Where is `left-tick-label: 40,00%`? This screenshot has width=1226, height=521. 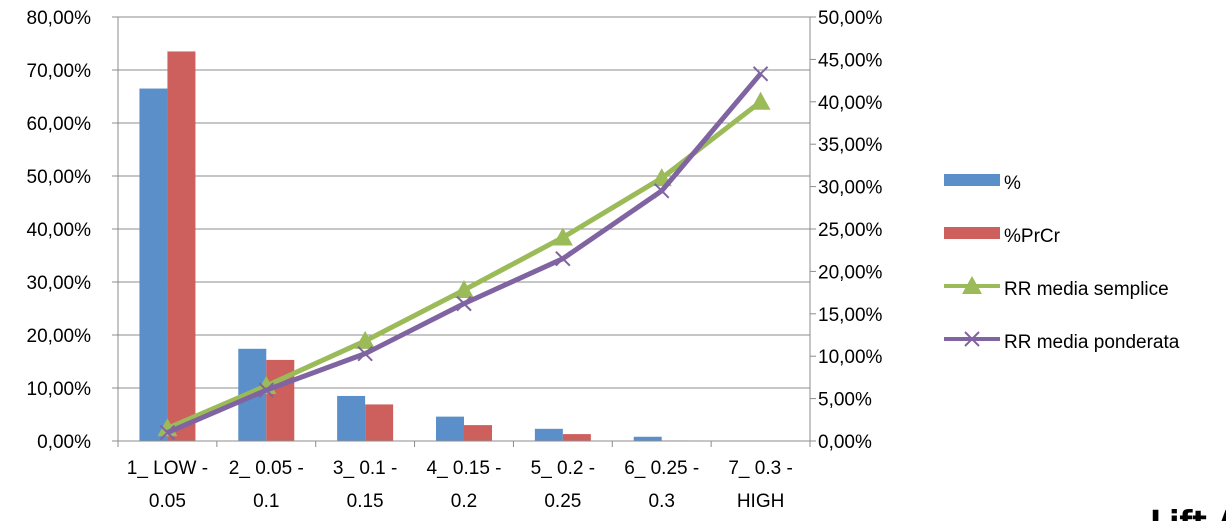
left-tick-label: 40,00% is located at coordinates (59, 230).